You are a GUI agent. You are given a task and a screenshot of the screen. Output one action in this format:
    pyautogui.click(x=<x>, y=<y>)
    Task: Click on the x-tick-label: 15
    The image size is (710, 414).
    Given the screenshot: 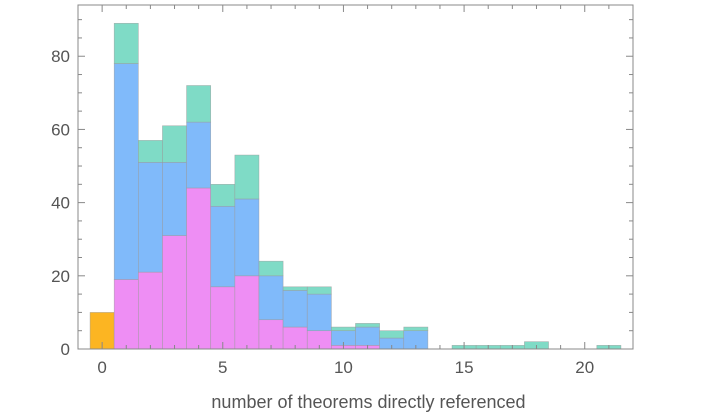 What is the action you would take?
    pyautogui.click(x=464, y=367)
    